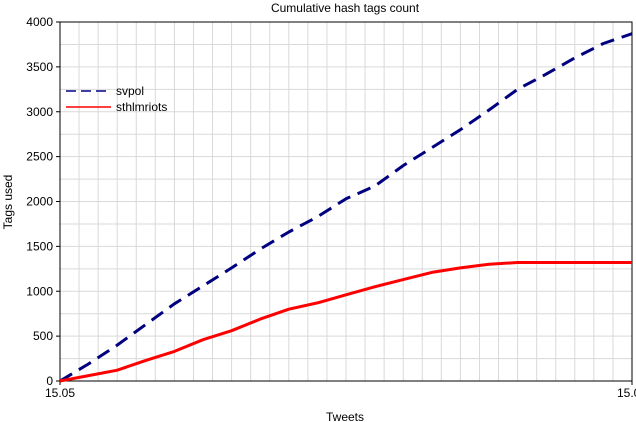 This screenshot has height=422, width=636. Describe the element at coordinates (340, 390) in the screenshot. I see `x-axis-ticks: 15.05 15.07` at that location.